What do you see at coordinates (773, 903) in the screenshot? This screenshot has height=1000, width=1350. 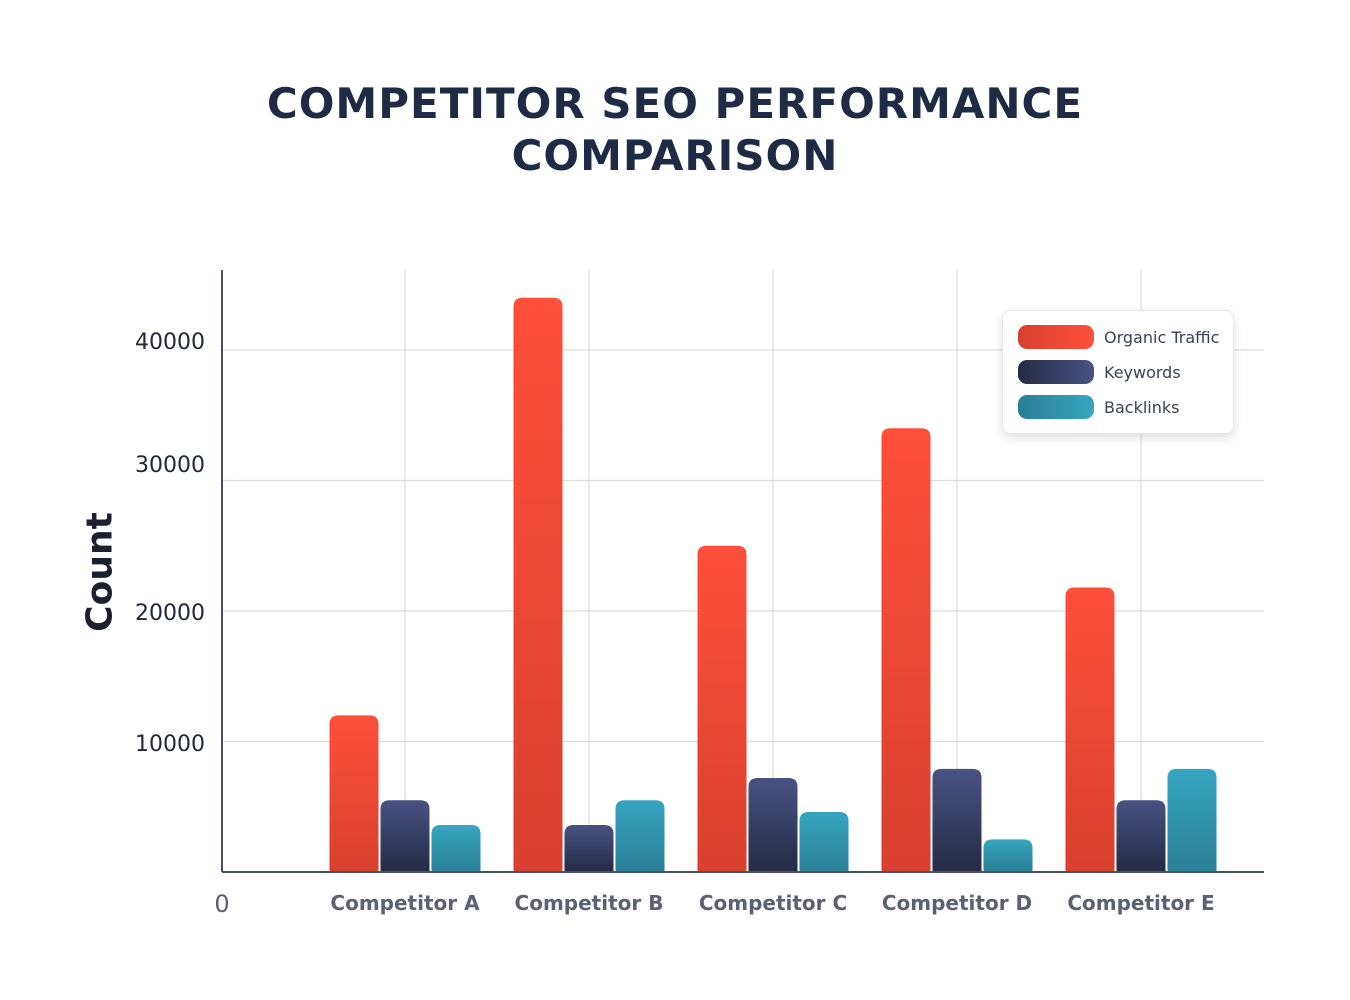 I see `x-tick-label-competitor-c: Competitor C` at bounding box center [773, 903].